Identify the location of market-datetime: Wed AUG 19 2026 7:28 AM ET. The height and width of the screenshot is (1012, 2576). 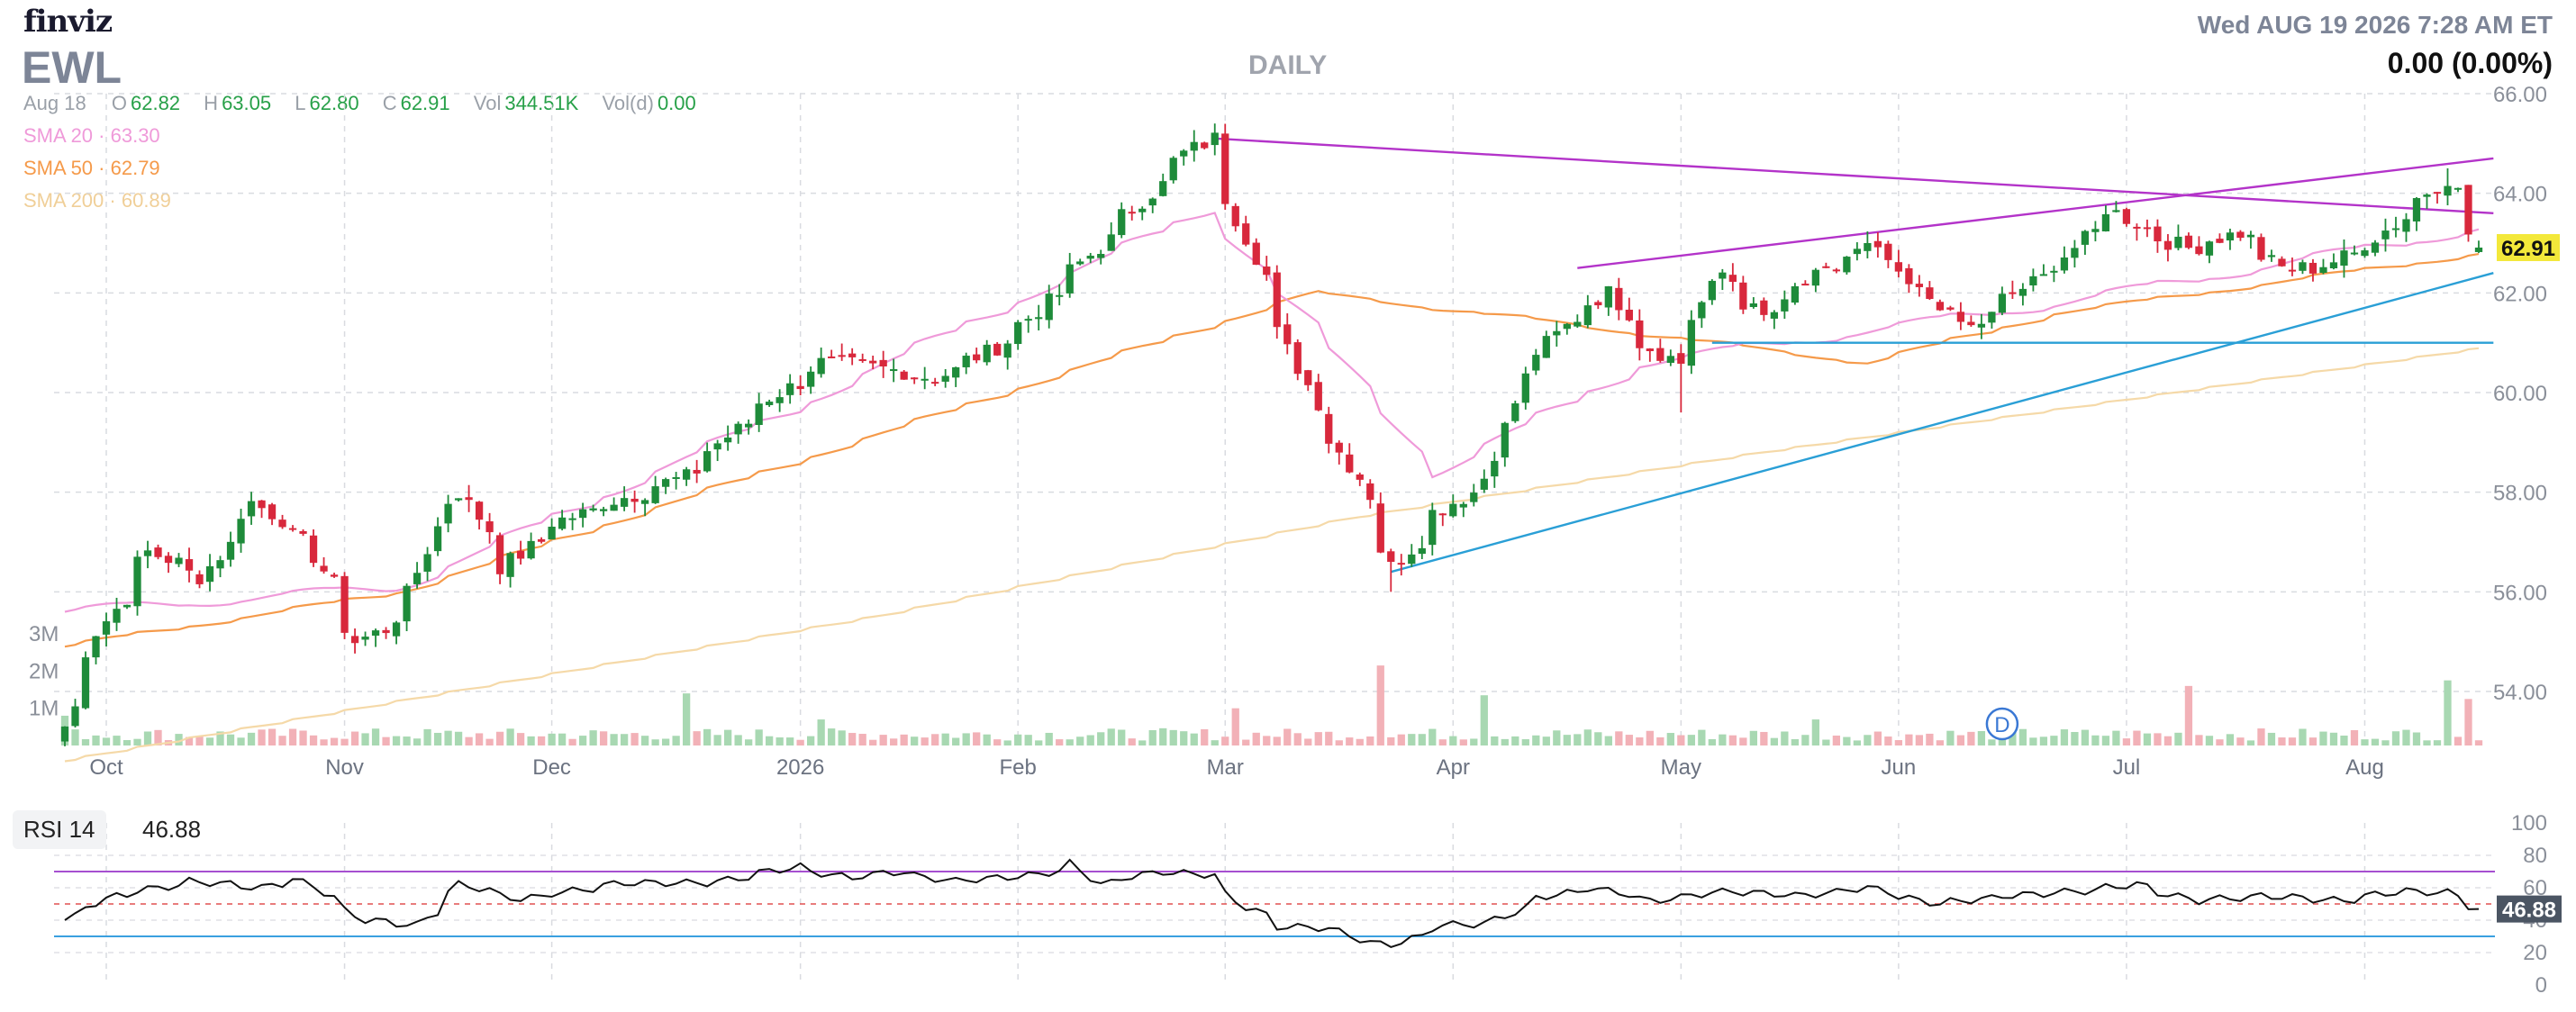
(2375, 25).